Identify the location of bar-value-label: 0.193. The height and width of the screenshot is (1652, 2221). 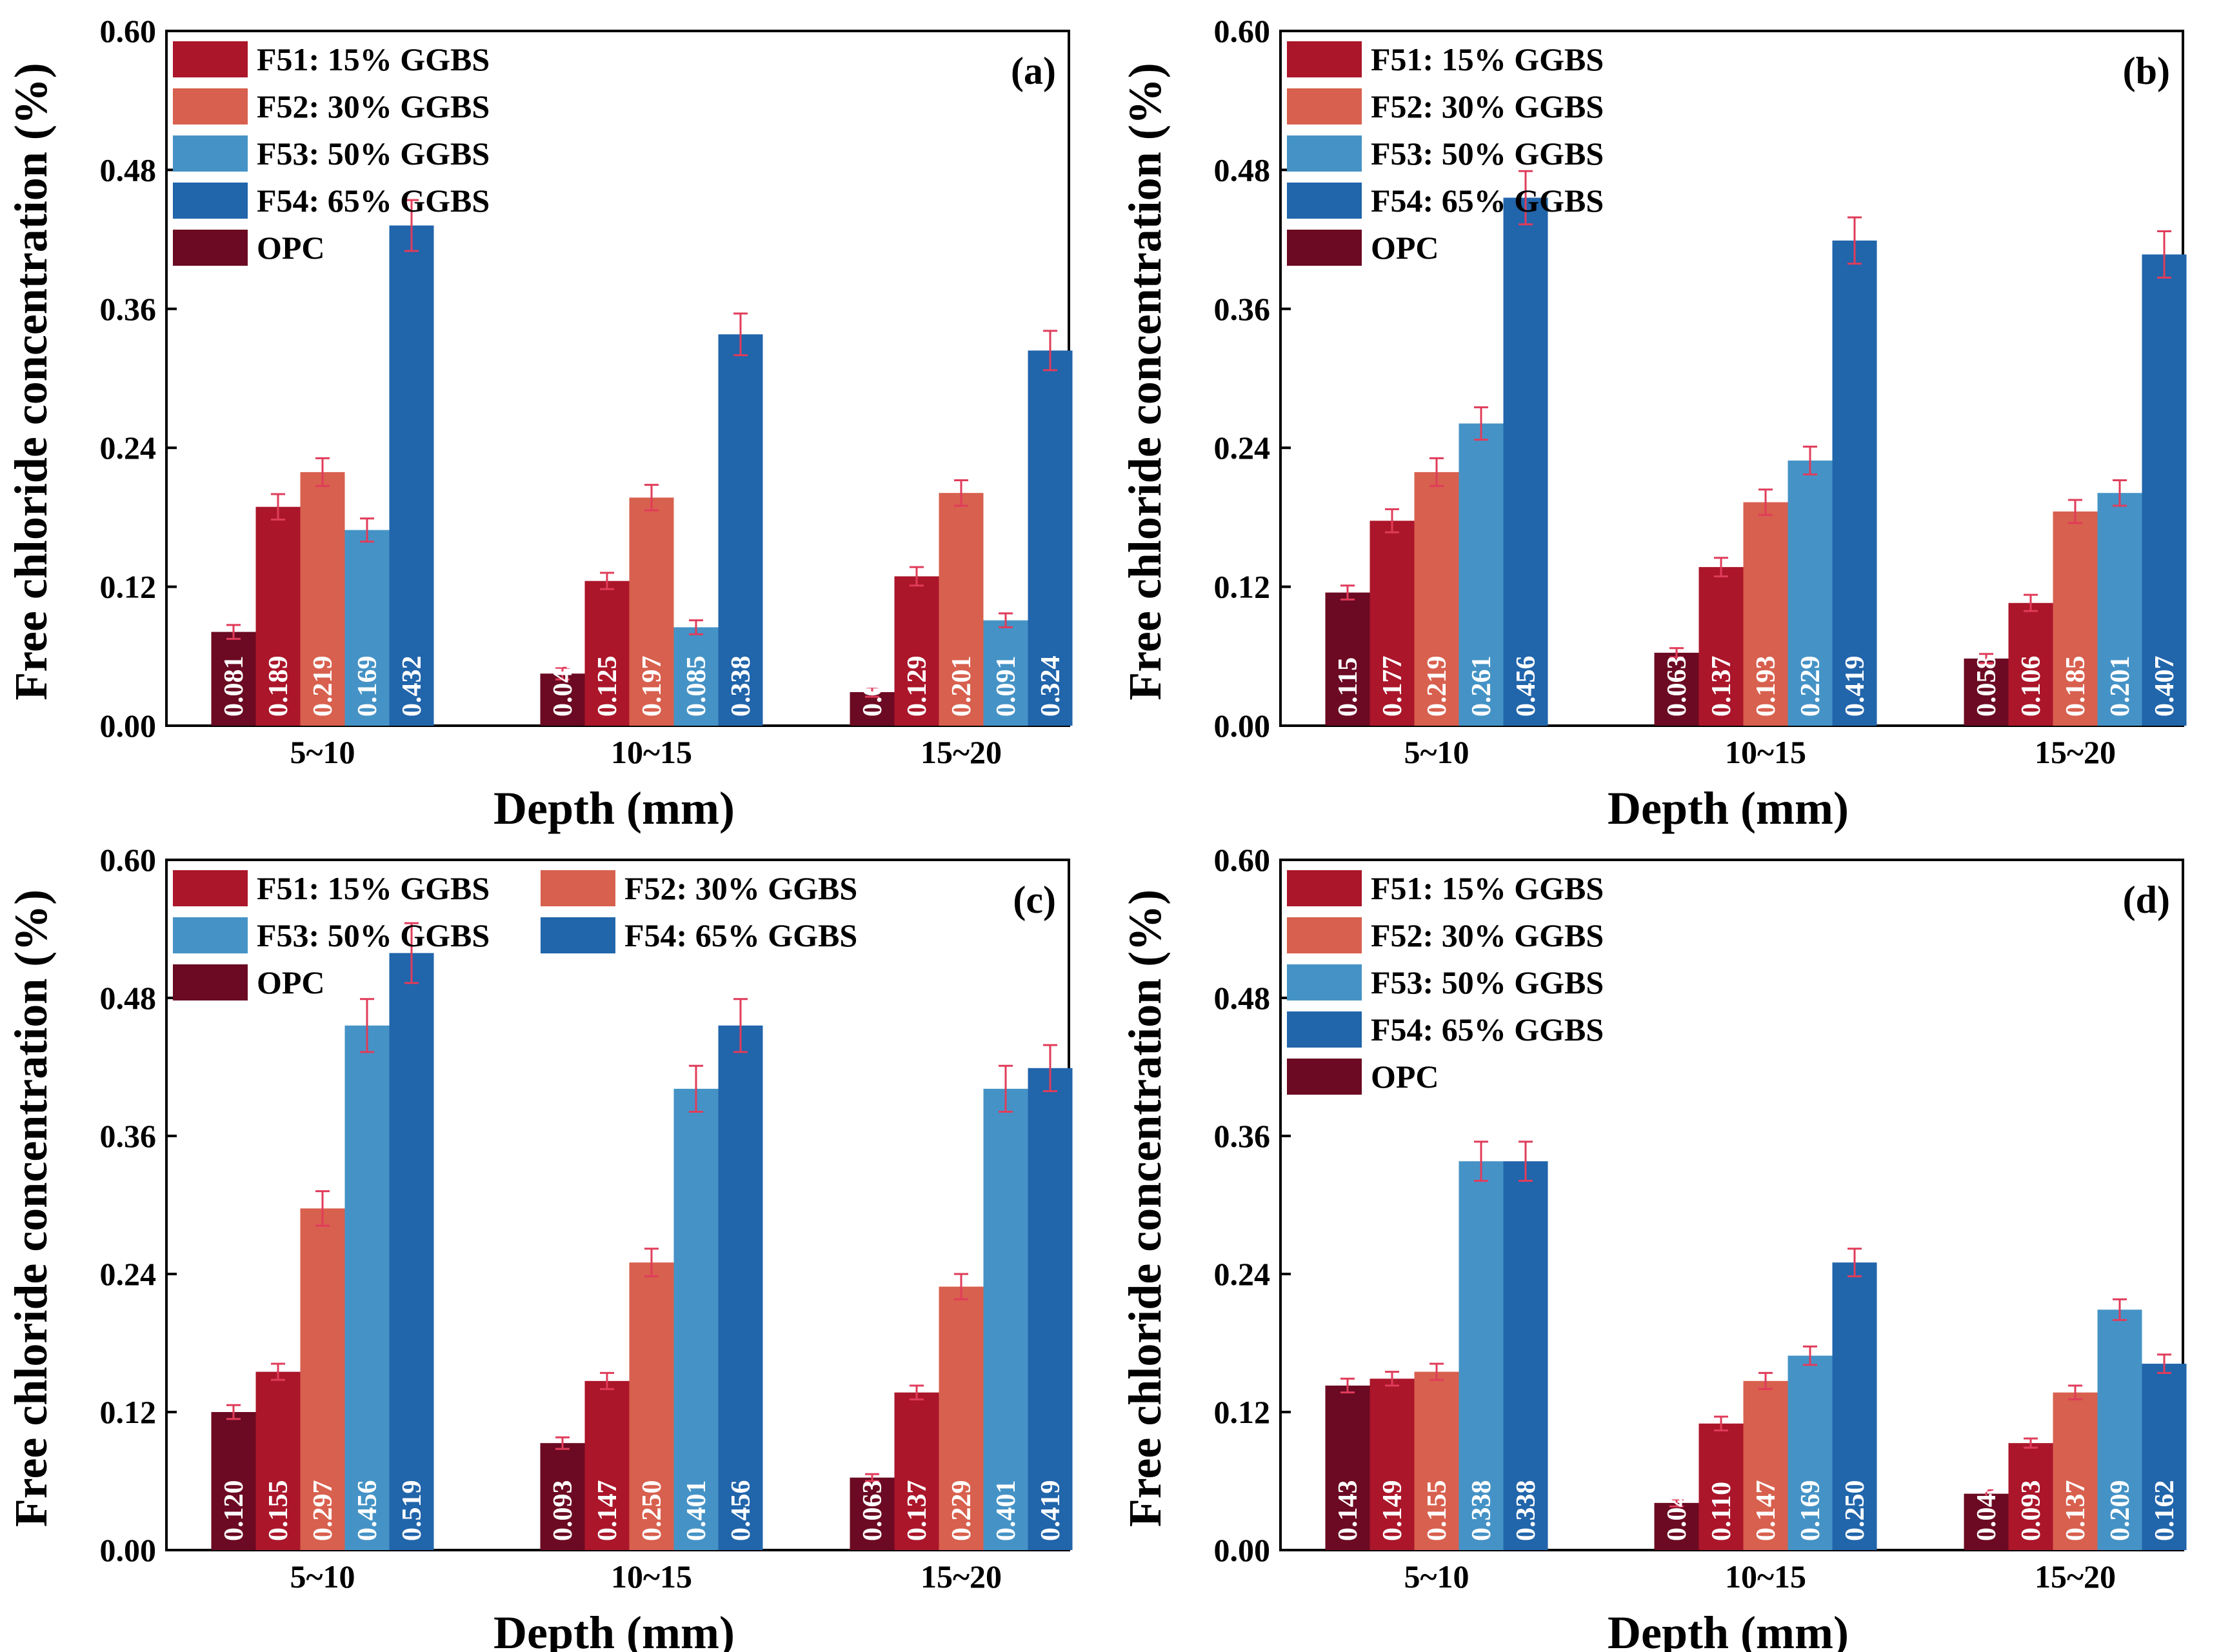
(1766, 686).